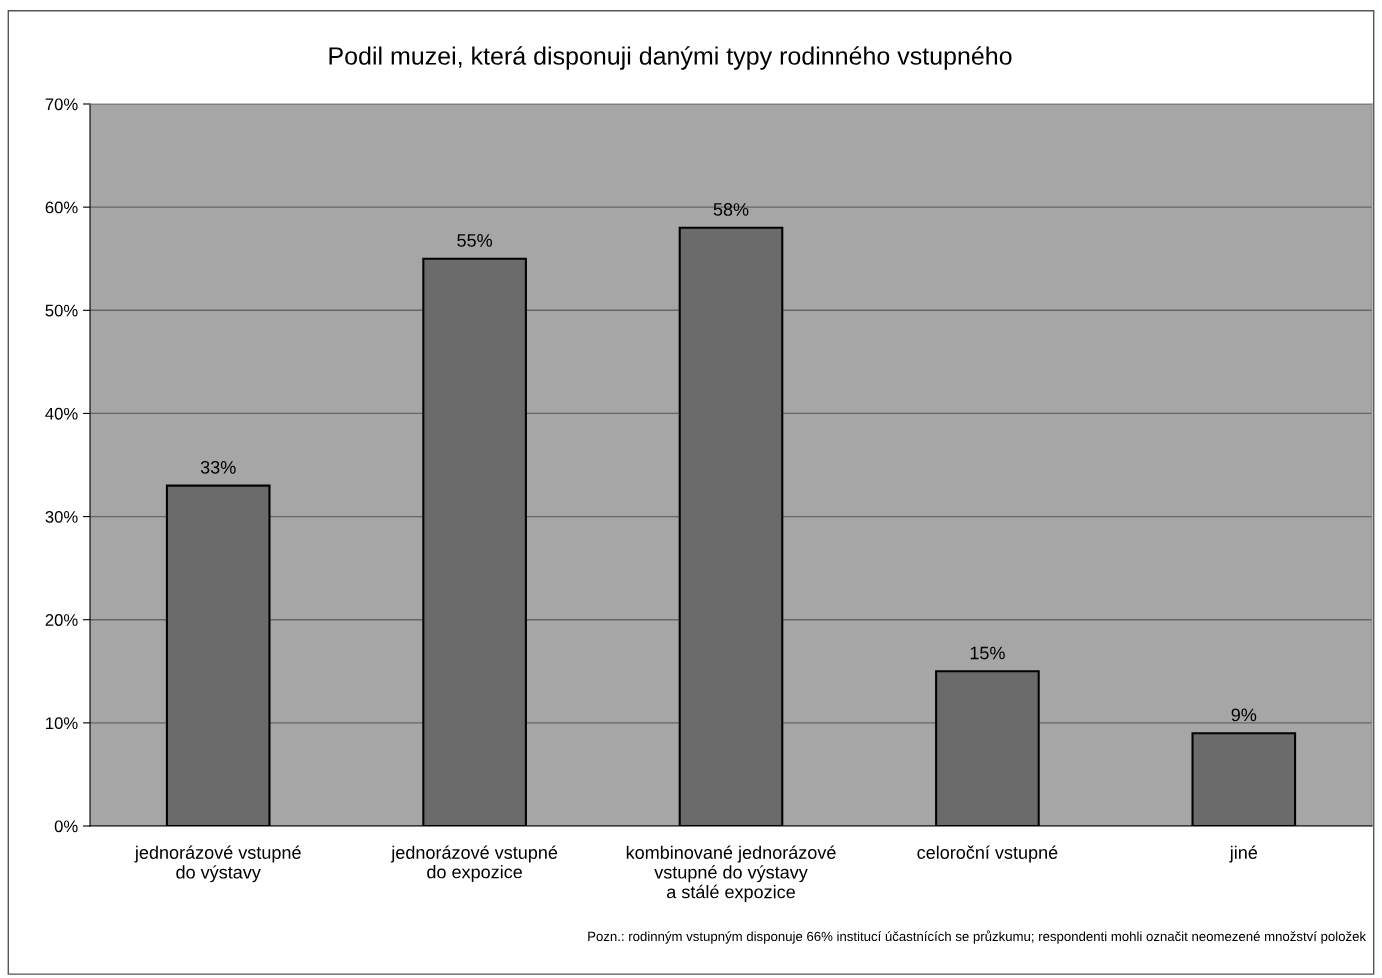  Describe the element at coordinates (61, 104) in the screenshot. I see `y-tick-label: 70%` at that location.